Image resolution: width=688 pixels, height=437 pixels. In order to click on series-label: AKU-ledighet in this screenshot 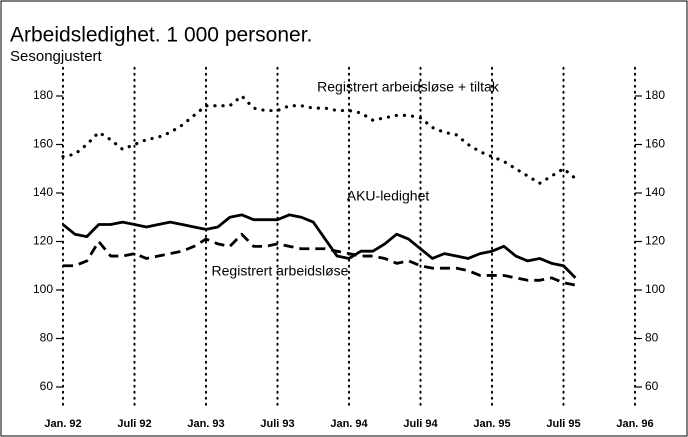, I will do `click(388, 196)`.